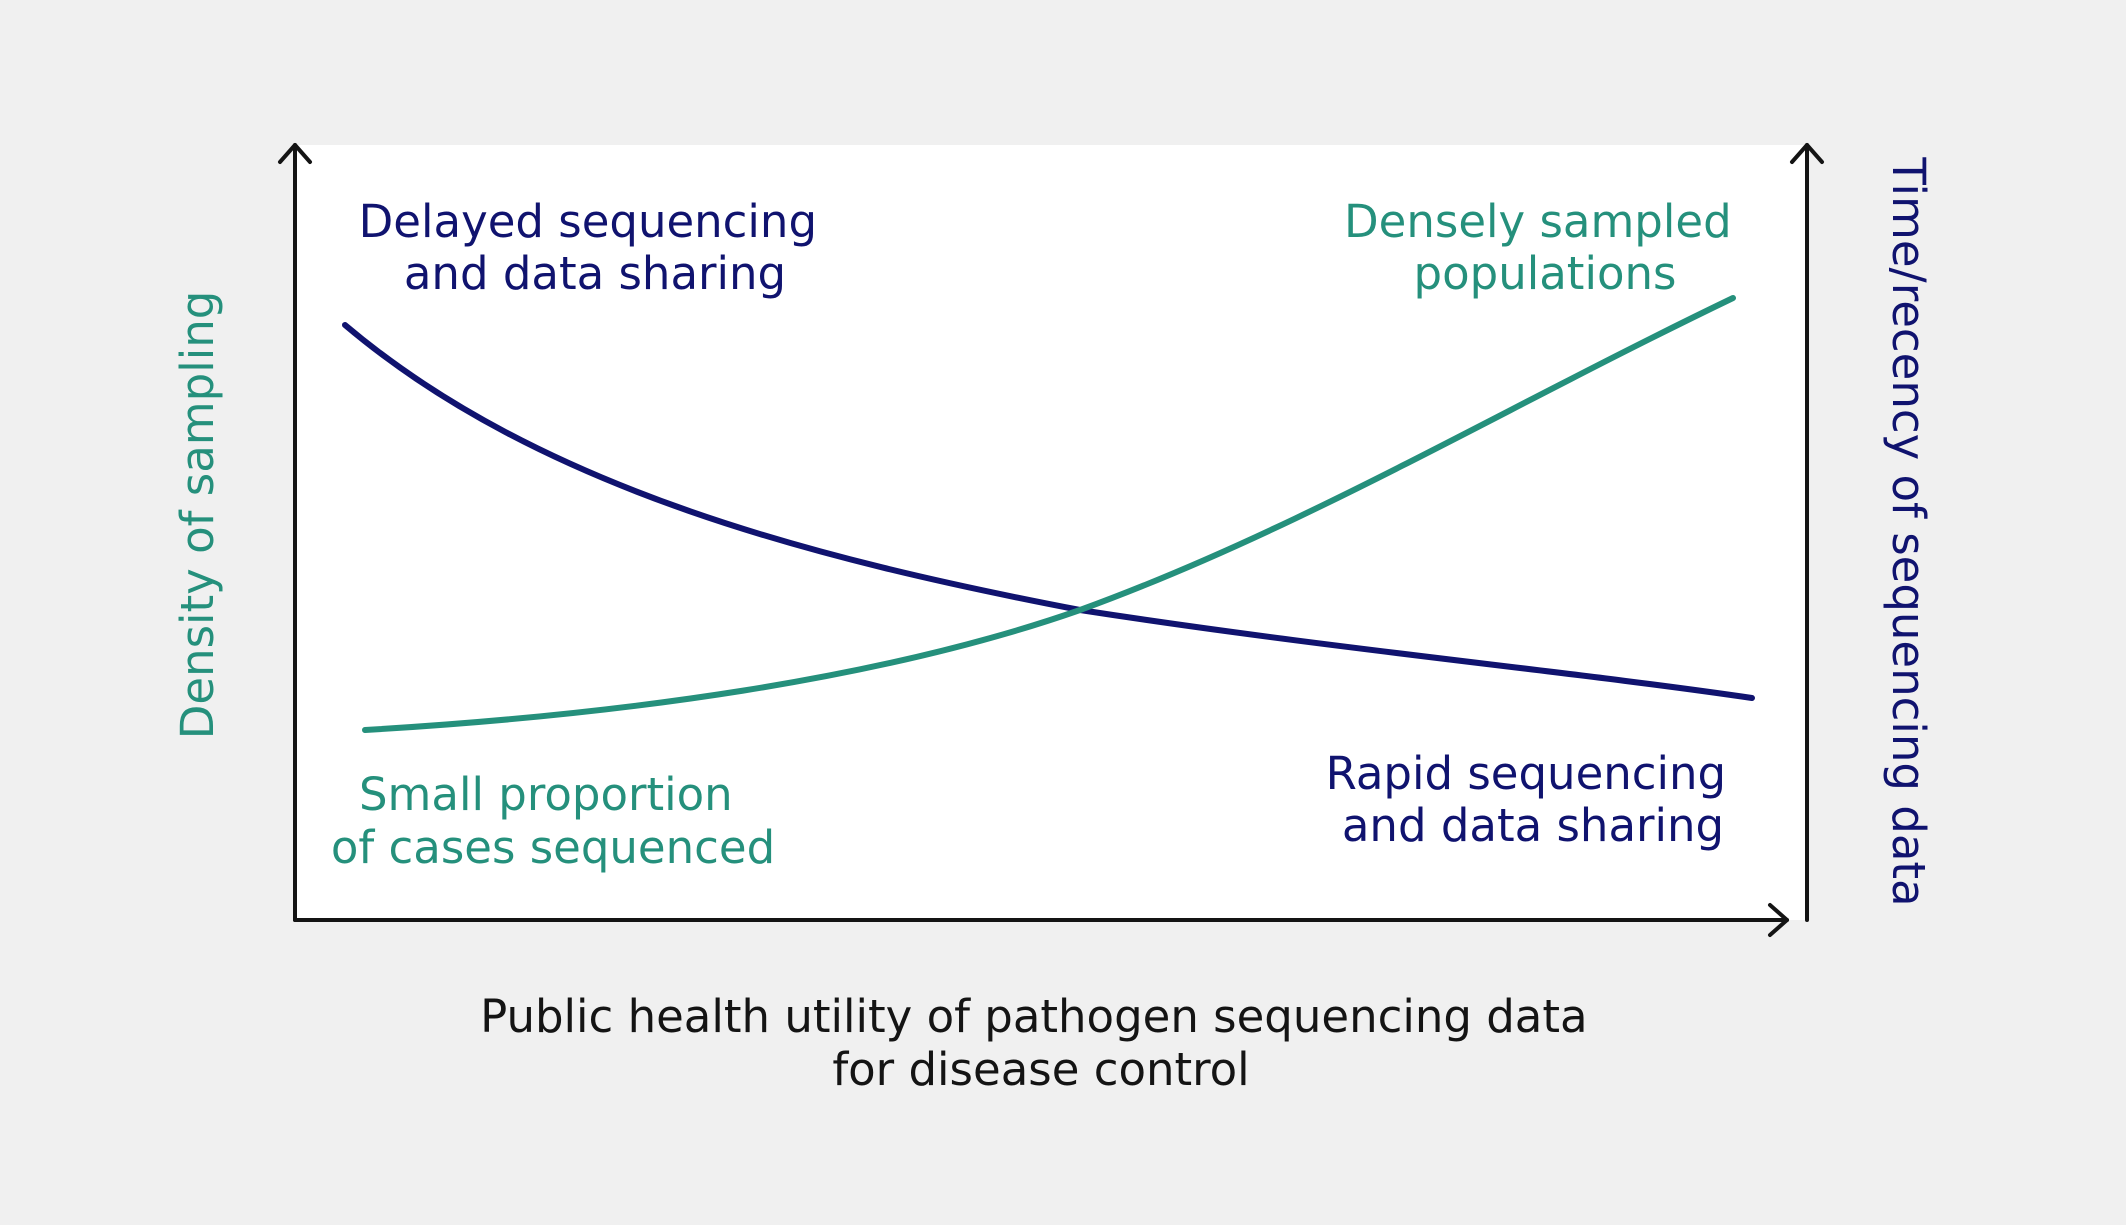  What do you see at coordinates (1807, 532) in the screenshot?
I see `right-y-axis` at bounding box center [1807, 532].